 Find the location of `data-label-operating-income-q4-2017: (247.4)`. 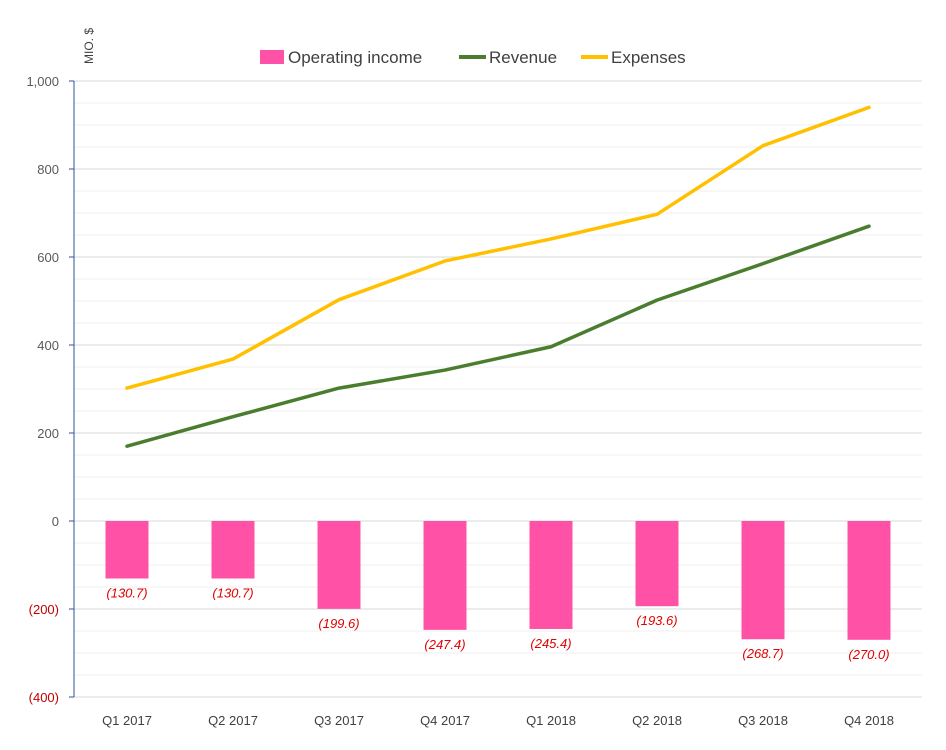

data-label-operating-income-q4-2017: (247.4) is located at coordinates (444, 644).